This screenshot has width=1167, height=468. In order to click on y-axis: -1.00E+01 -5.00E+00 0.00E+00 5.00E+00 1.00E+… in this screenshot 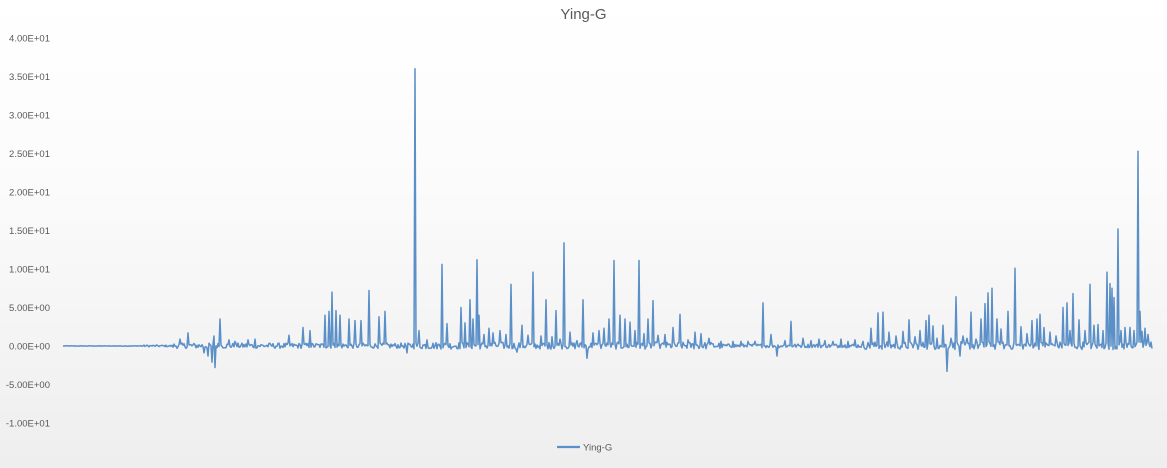, I will do `click(28, 232)`.